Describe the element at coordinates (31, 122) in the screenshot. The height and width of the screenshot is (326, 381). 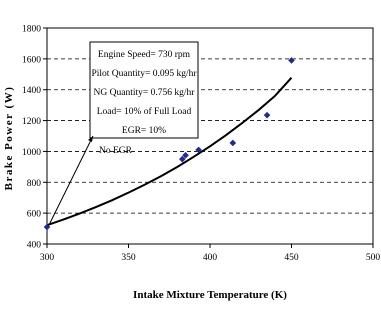
I see `y-tick-label: 1200` at that location.